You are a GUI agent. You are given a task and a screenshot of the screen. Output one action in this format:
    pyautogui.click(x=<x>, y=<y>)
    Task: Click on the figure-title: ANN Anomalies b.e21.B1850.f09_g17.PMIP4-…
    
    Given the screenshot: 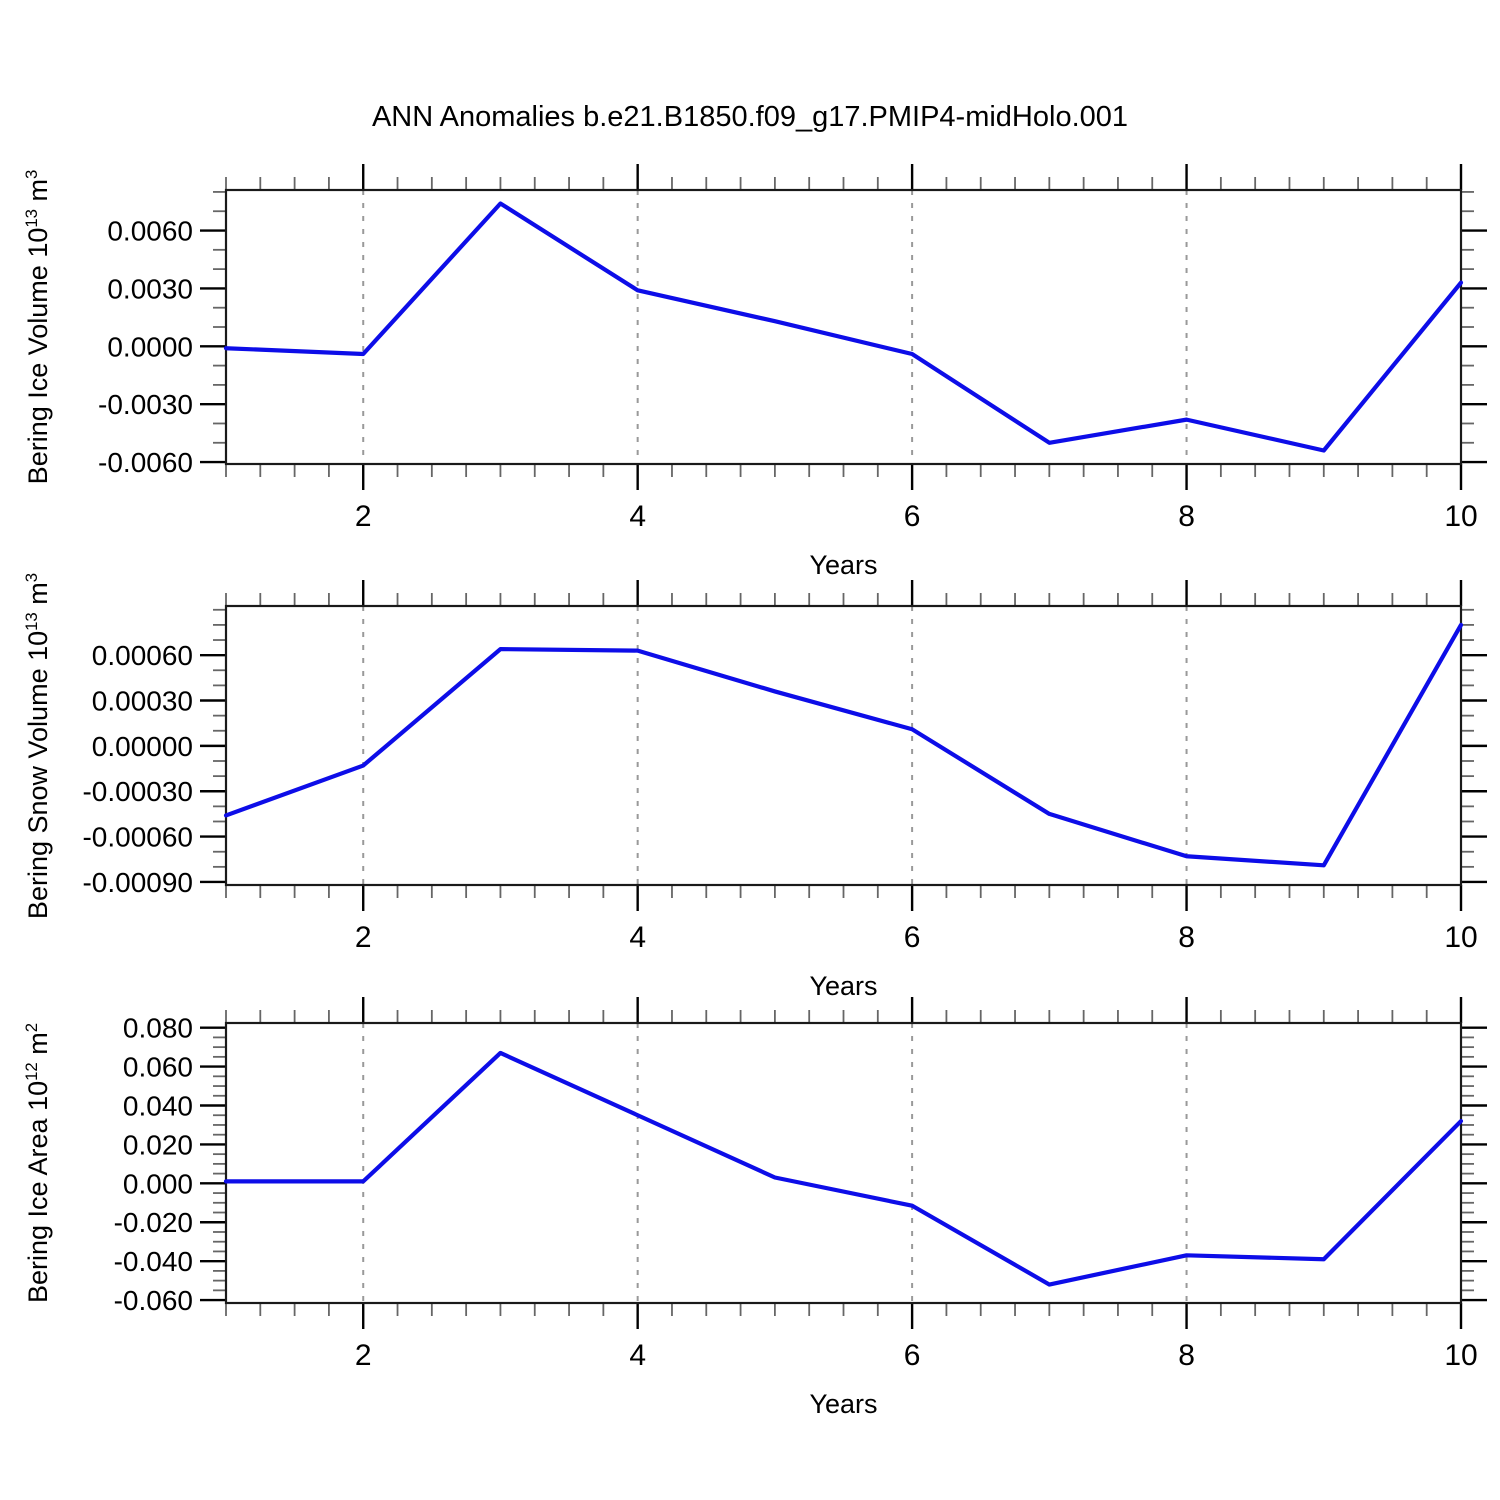 What is the action you would take?
    pyautogui.click(x=750, y=117)
    